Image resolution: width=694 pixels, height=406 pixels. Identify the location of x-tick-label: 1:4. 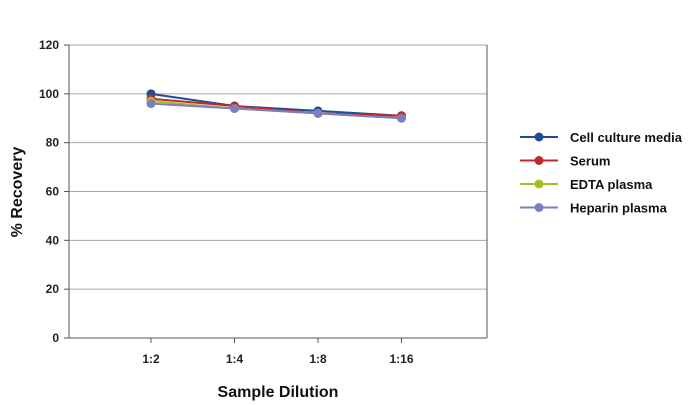
(235, 359).